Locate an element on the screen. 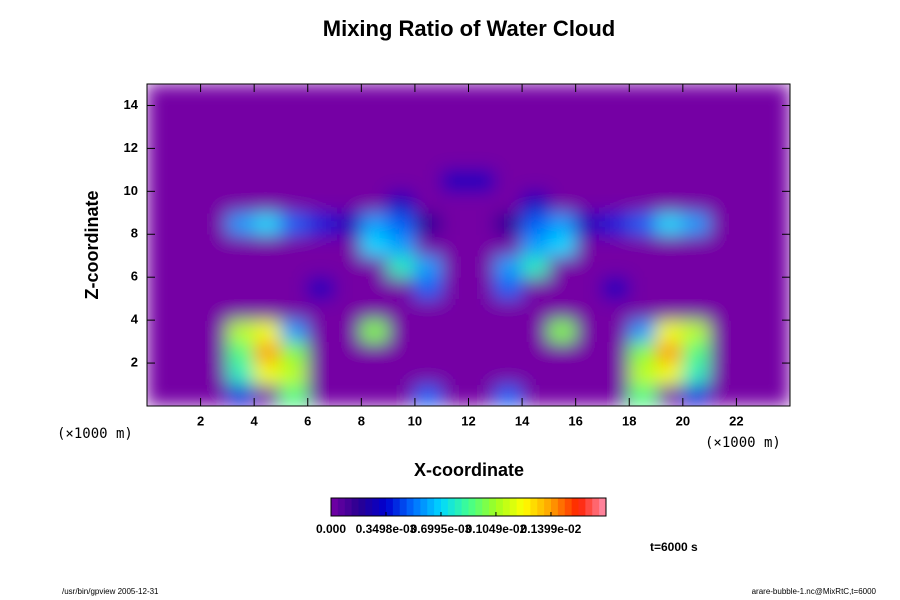 This screenshot has width=900, height=600. y-tick-label: 4 is located at coordinates (135, 319).